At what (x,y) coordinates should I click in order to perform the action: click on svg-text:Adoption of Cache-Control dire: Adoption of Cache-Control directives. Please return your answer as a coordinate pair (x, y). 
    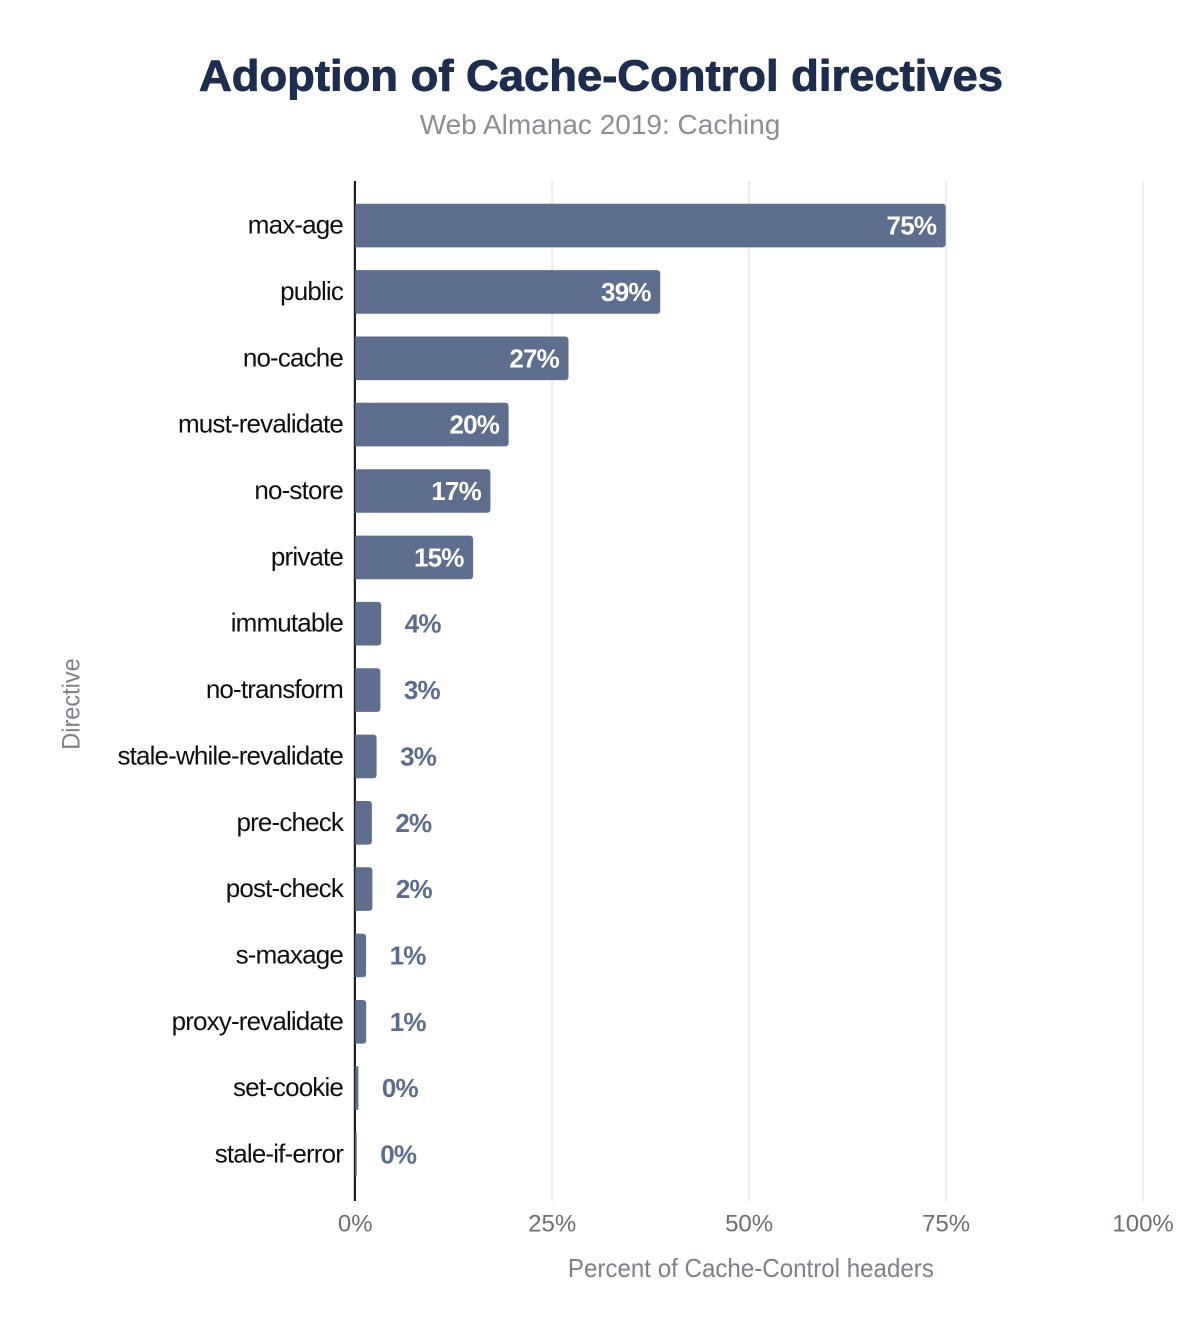
    Looking at the image, I should click on (601, 76).